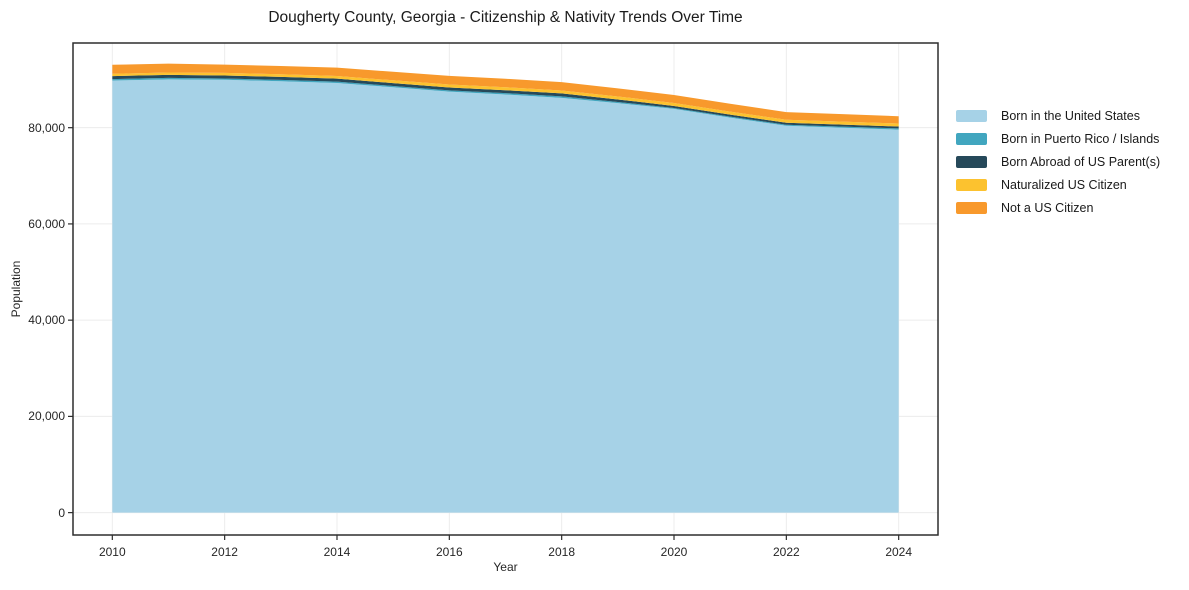  I want to click on x-tick-label: 2014, so click(337, 552).